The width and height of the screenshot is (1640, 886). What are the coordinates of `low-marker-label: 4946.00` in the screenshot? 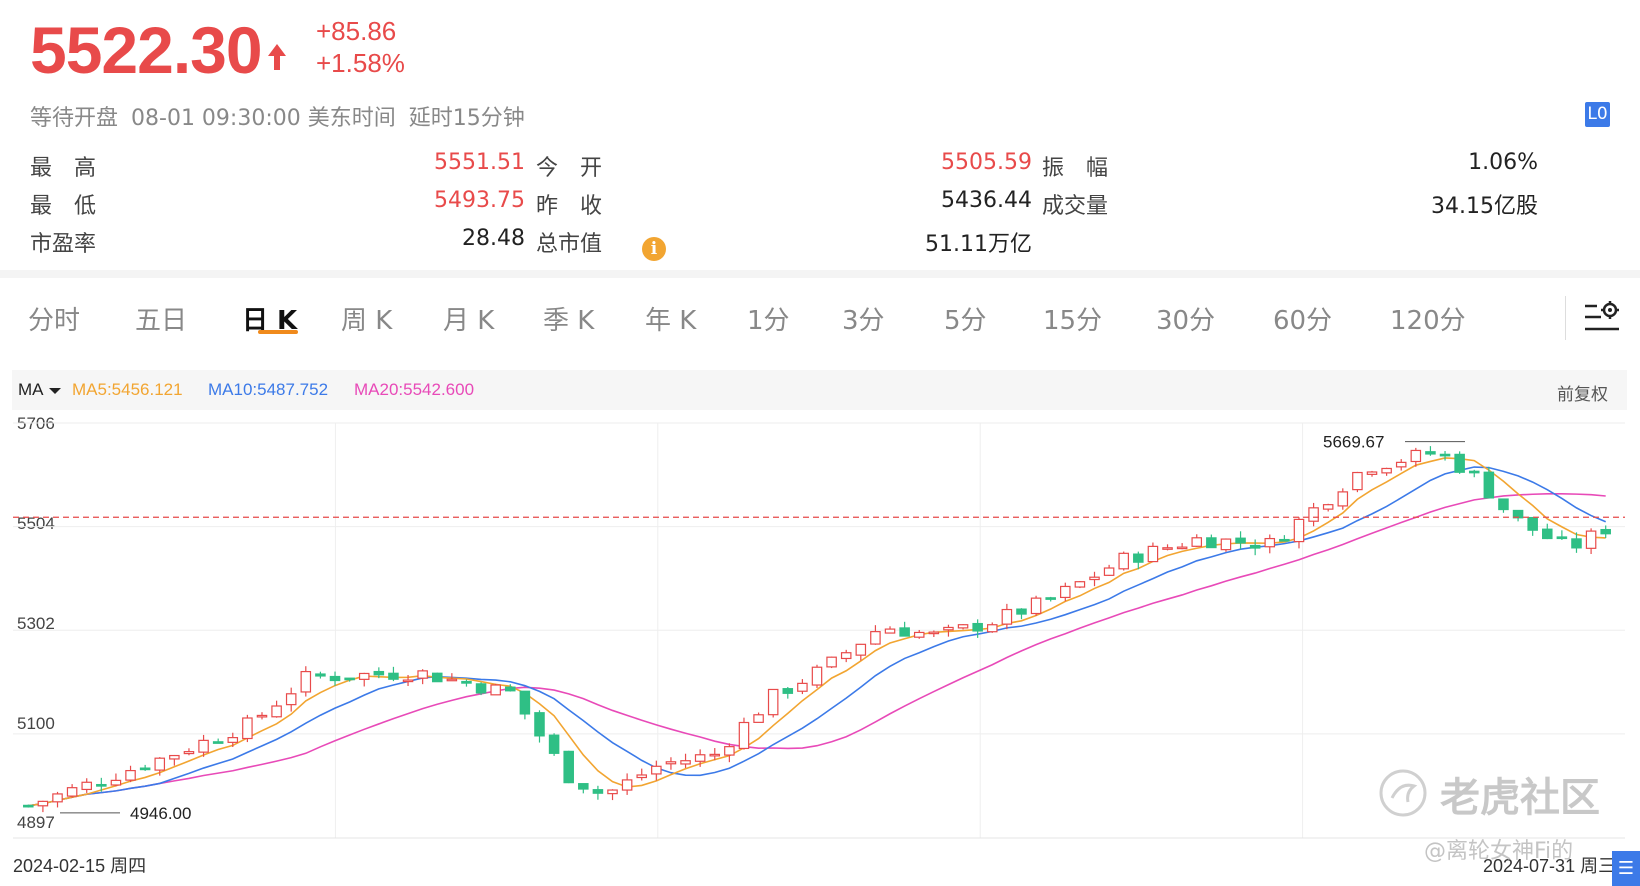 It's located at (160, 813).